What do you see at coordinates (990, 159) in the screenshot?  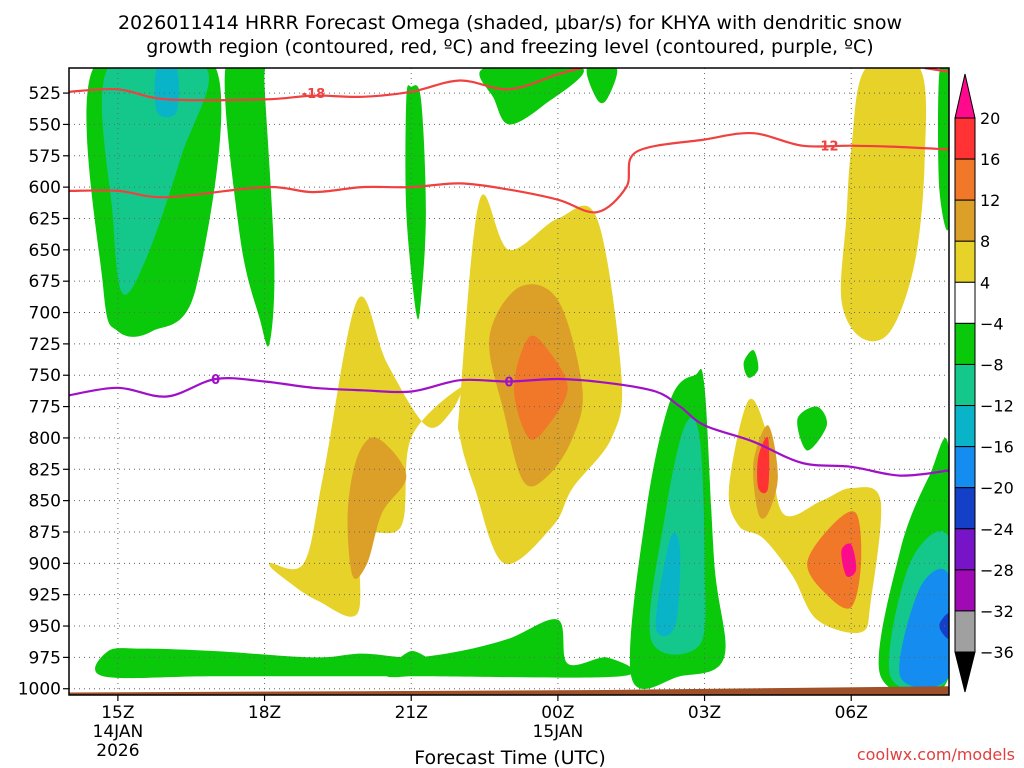 I see `colorbar-label-1: 16` at bounding box center [990, 159].